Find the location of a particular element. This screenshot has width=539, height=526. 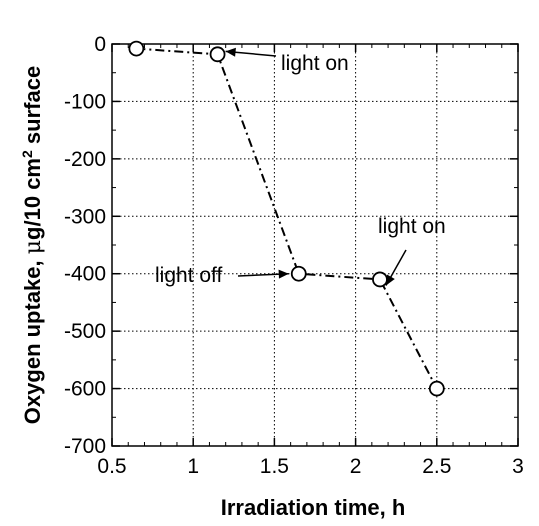

y-axis-label: Oxygen uptake, μg/10 cm2 surface is located at coordinates (32, 245).